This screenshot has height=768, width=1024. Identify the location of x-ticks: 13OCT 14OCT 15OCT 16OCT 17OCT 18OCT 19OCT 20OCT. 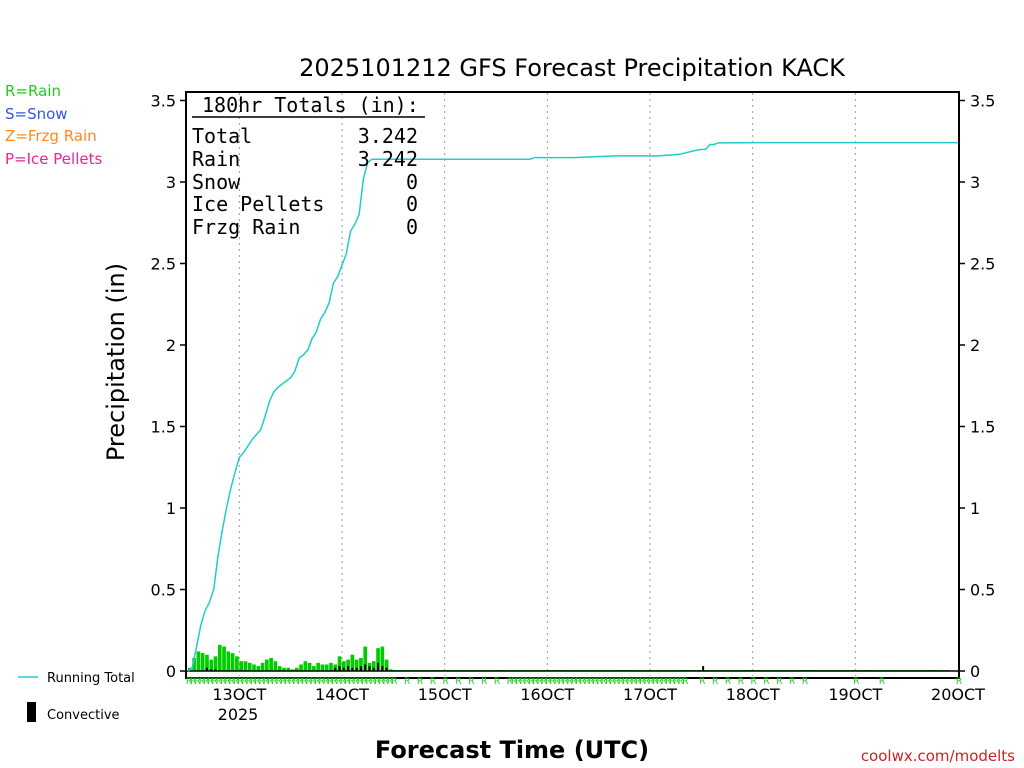
(598, 694).